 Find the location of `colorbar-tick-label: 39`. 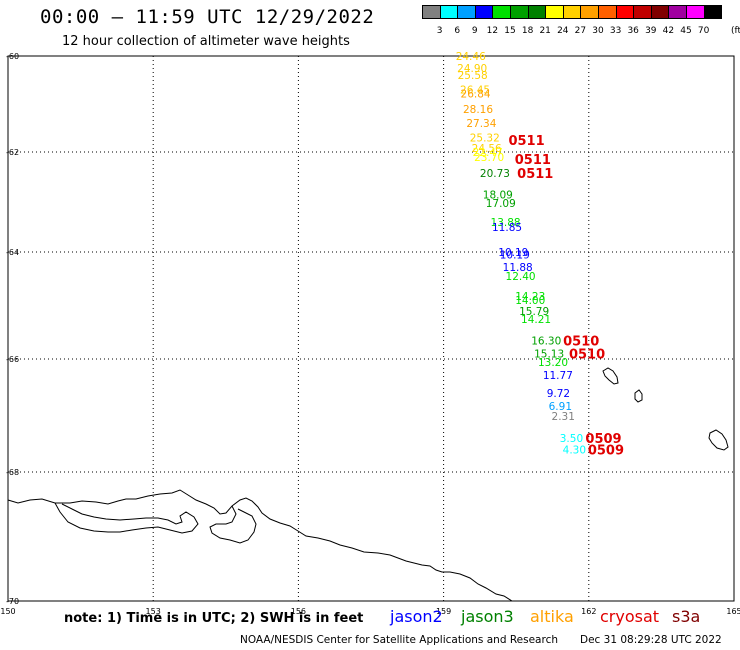

colorbar-tick-label: 39 is located at coordinates (651, 31).